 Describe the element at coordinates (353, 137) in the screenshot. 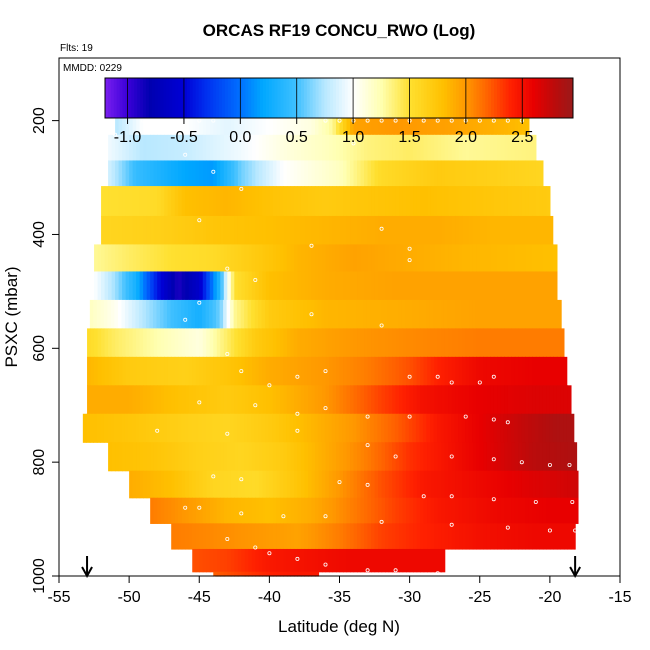

I see `colorbar-tick-label: 1.0` at that location.